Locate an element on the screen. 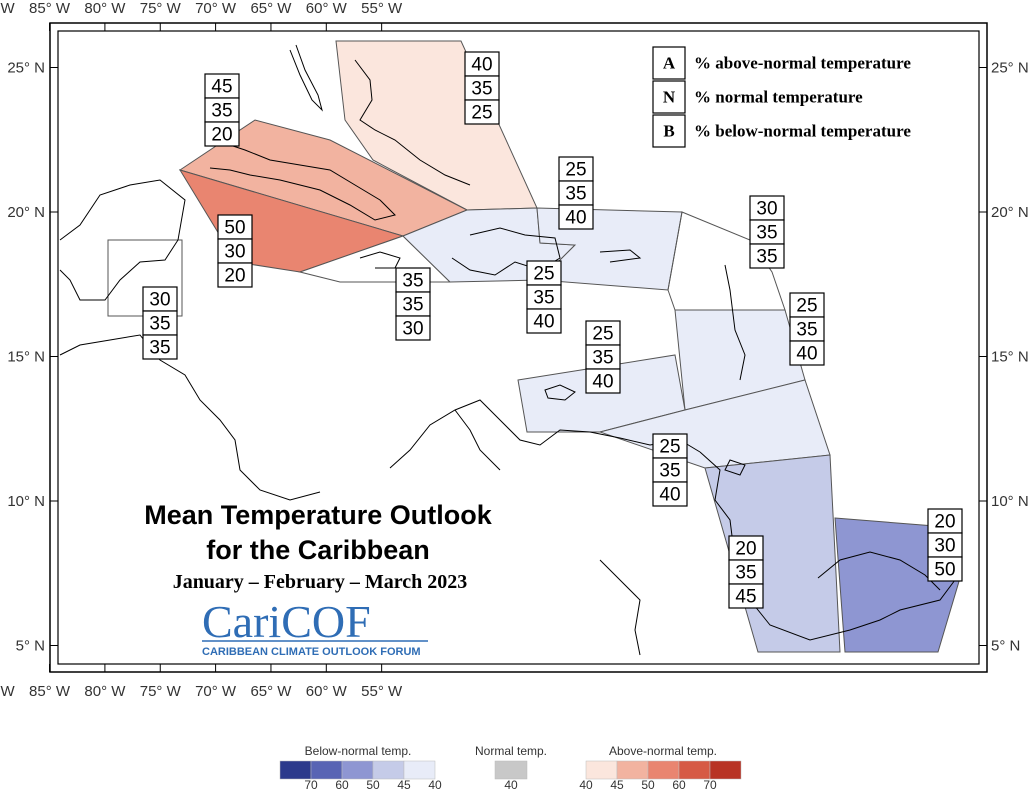 The image size is (1030, 791). above-label: 50 is located at coordinates (648, 784).